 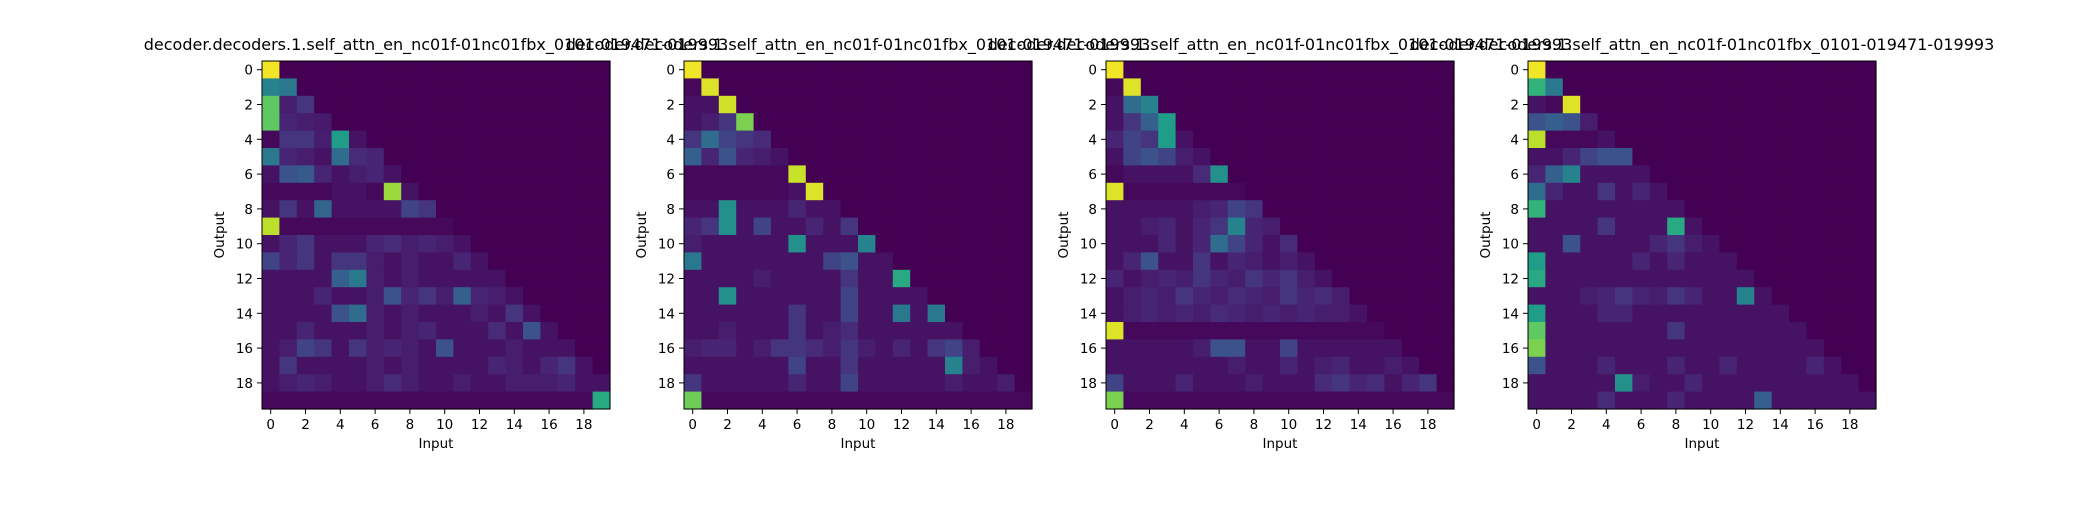 What do you see at coordinates (666, 349) in the screenshot?
I see `y-tick-label: 16` at bounding box center [666, 349].